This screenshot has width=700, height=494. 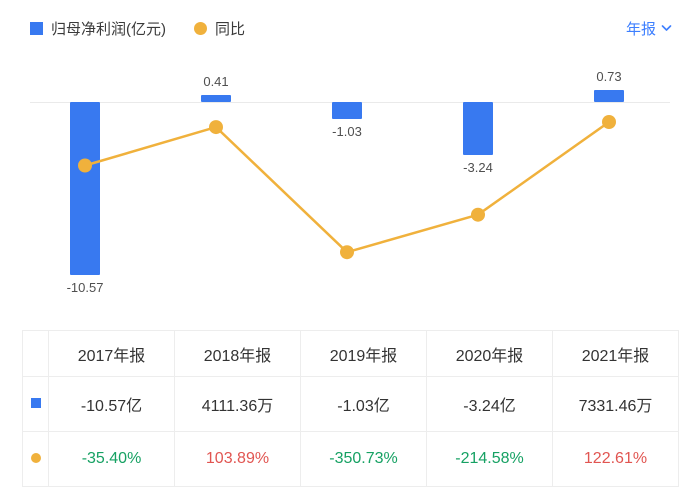 I want to click on legend-item-net-profit: 归母净利润(亿元), so click(x=98, y=28).